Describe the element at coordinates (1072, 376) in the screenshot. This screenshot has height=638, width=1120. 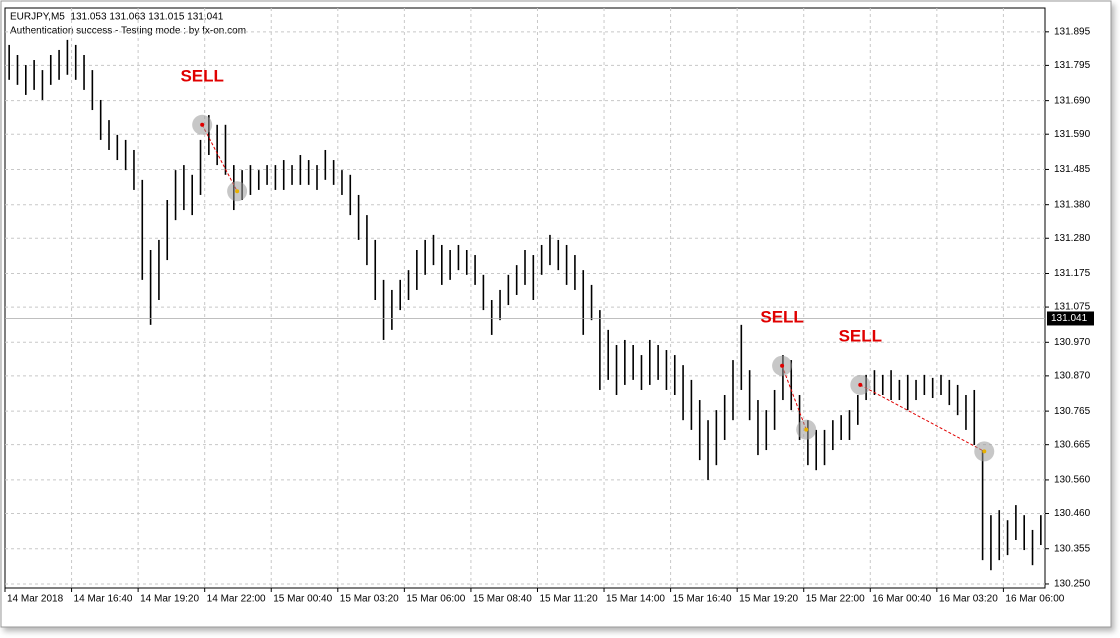
I see `y-tick-label: 130.870` at that location.